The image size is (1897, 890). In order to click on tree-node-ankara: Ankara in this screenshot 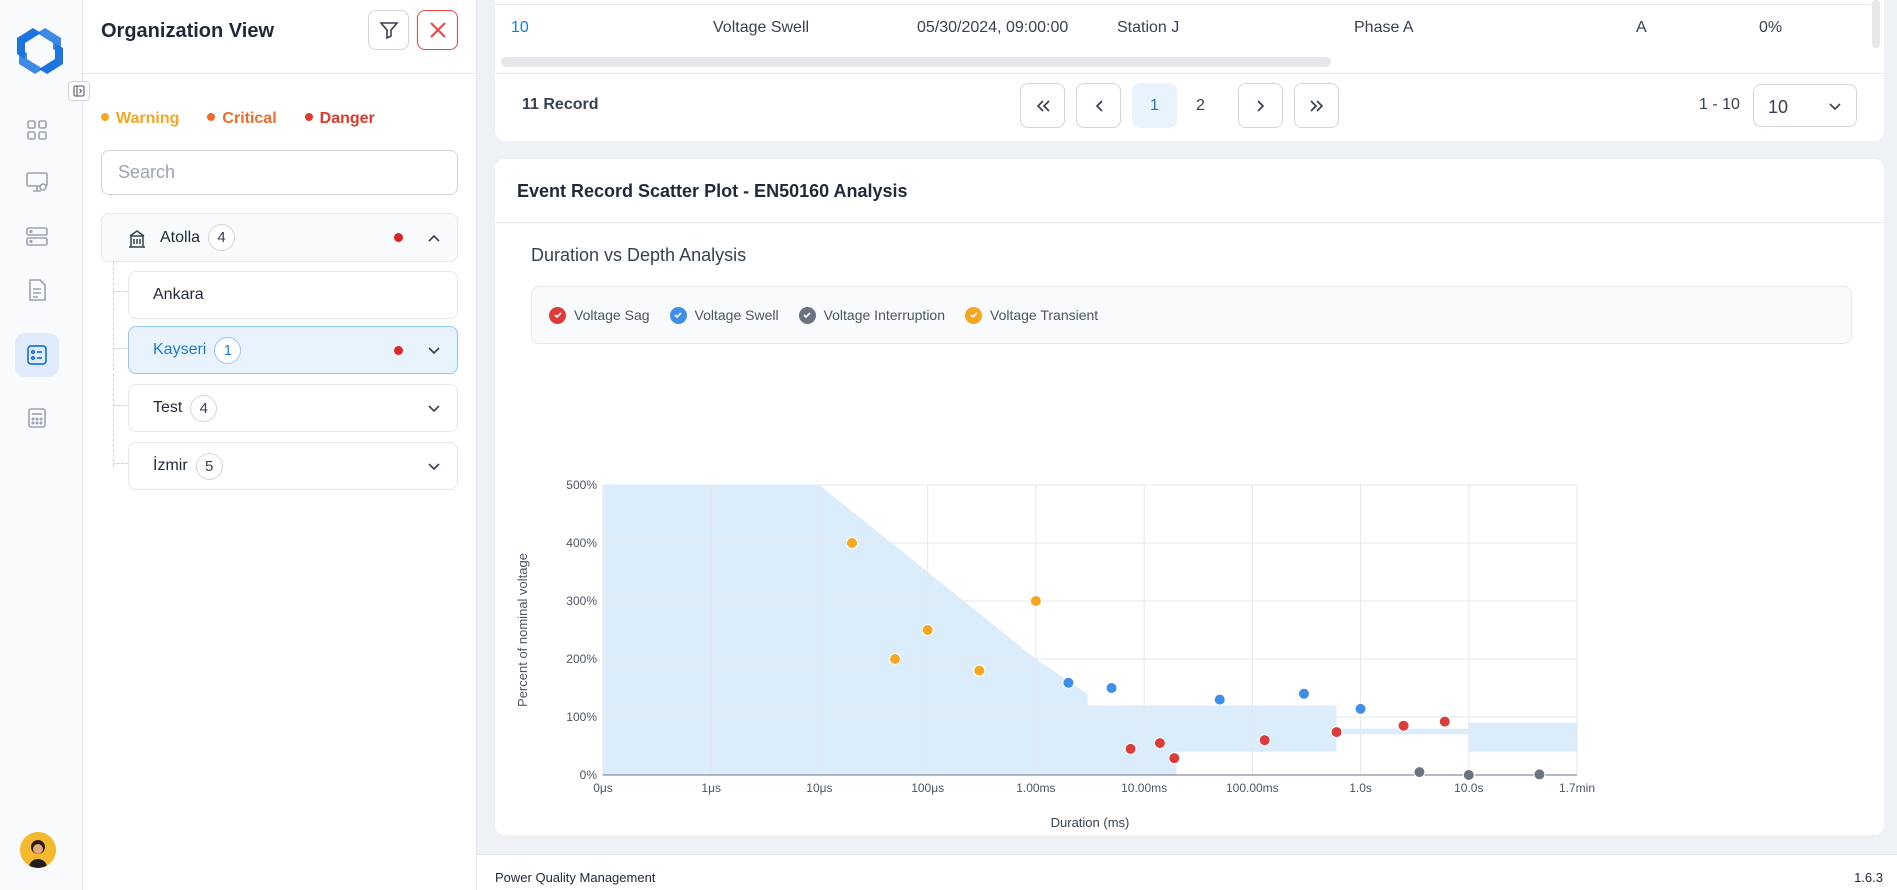, I will do `click(293, 295)`.